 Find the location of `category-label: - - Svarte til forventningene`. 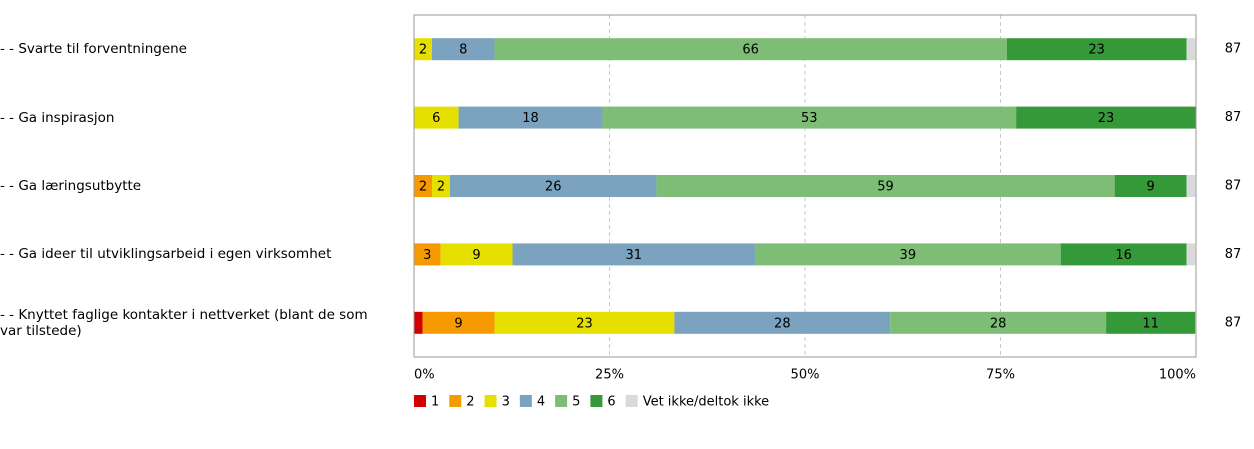

category-label: - - Svarte til forventningene is located at coordinates (93, 49).